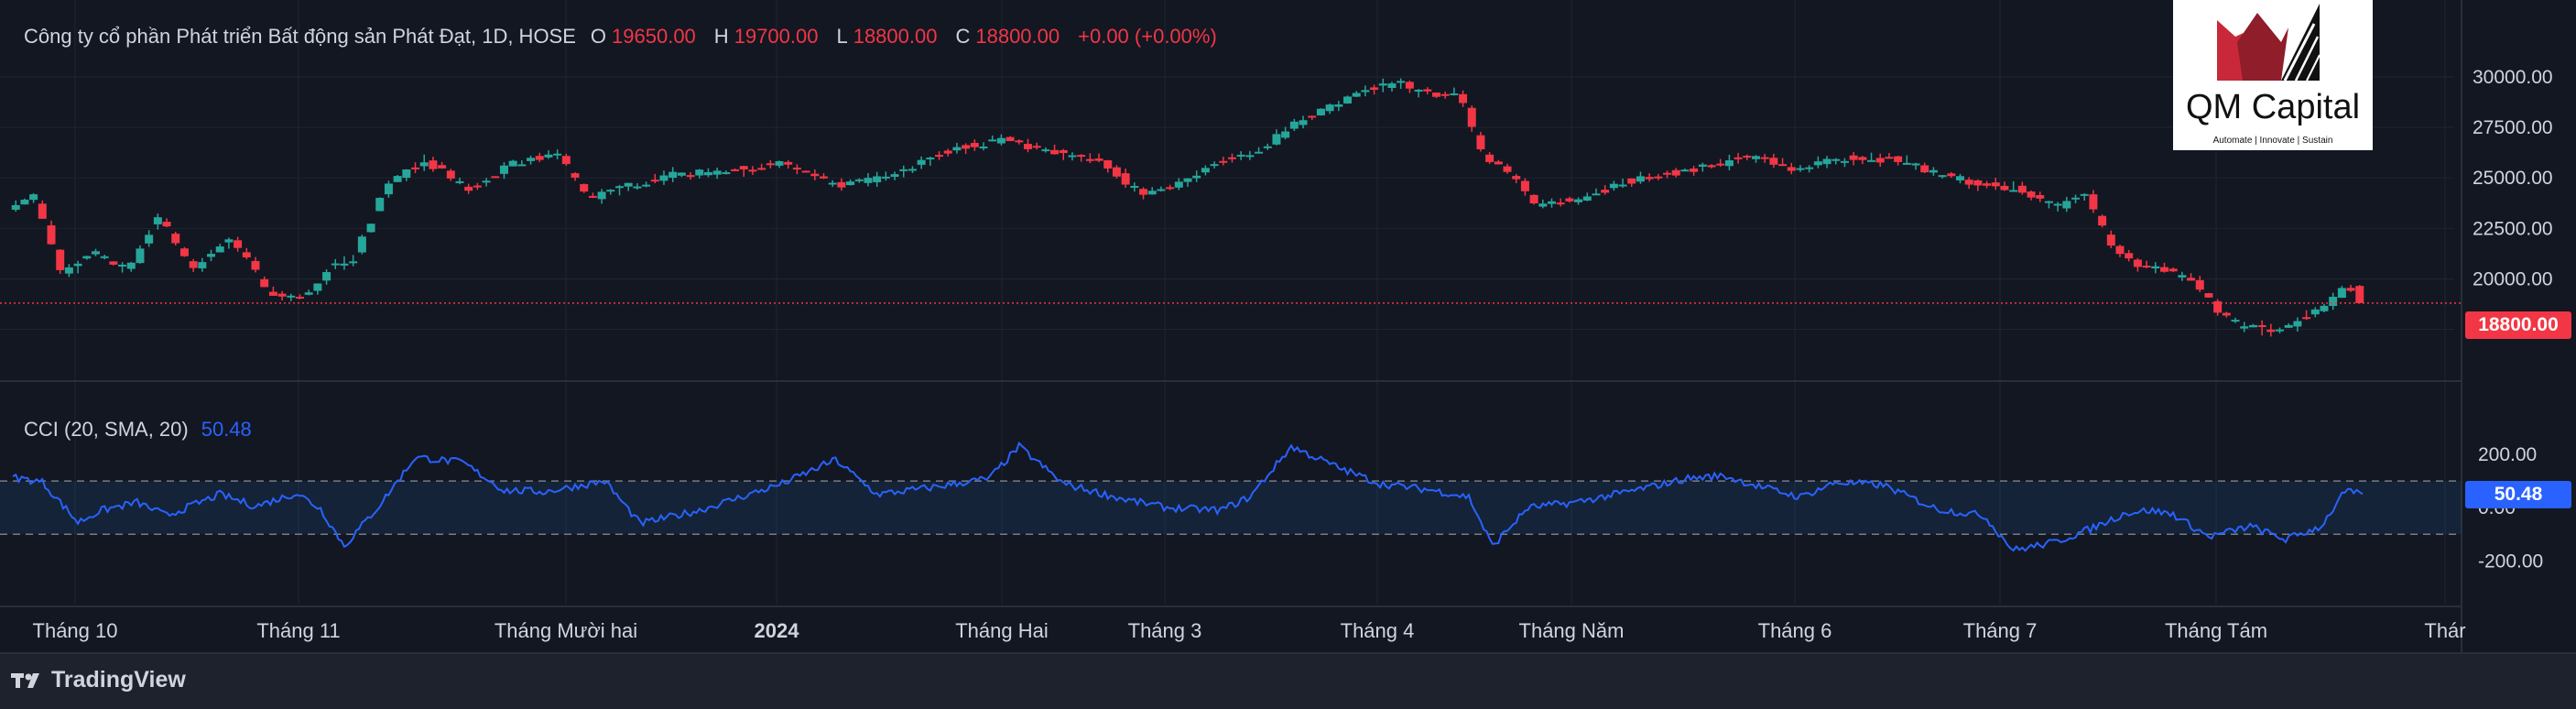  What do you see at coordinates (1231, 508) in the screenshot?
I see `cci-band-layer` at bounding box center [1231, 508].